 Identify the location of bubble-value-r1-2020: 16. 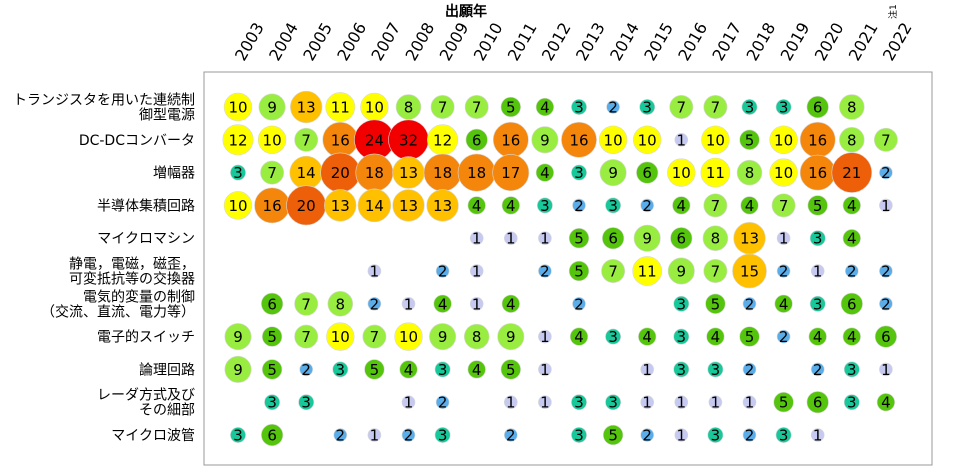
(817, 140).